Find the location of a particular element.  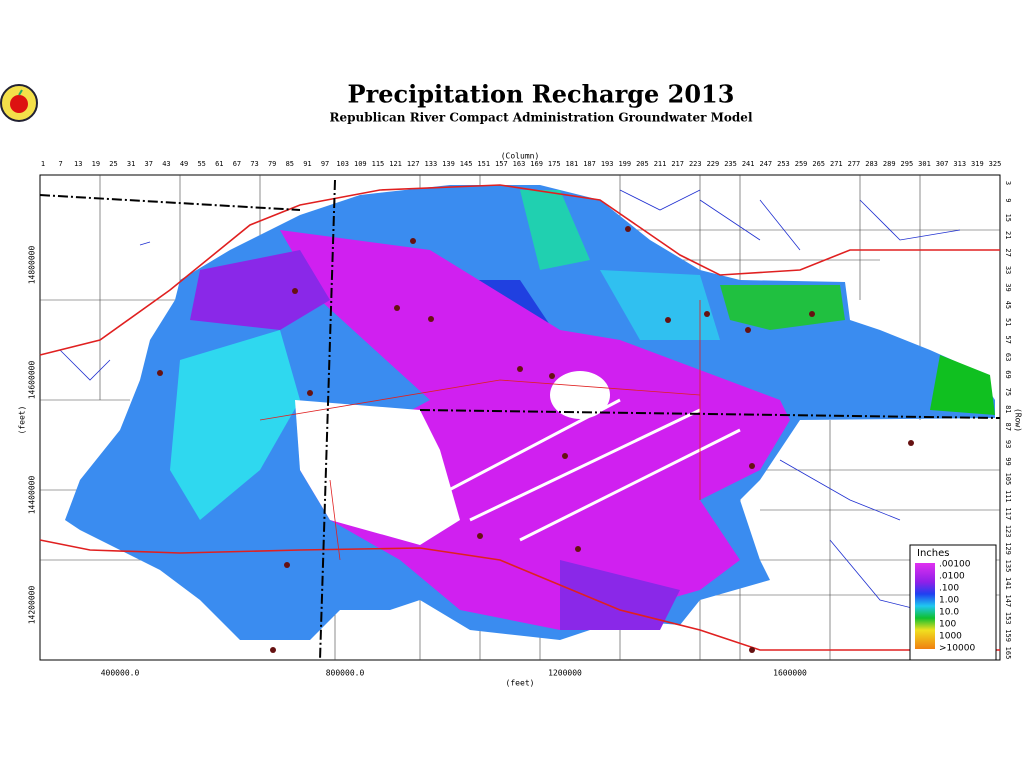

row-label: 69 is located at coordinates (1008, 374).